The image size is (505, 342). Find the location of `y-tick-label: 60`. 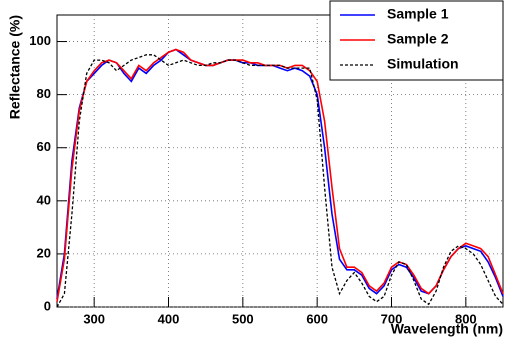

y-tick-label: 60 is located at coordinates (44, 146).